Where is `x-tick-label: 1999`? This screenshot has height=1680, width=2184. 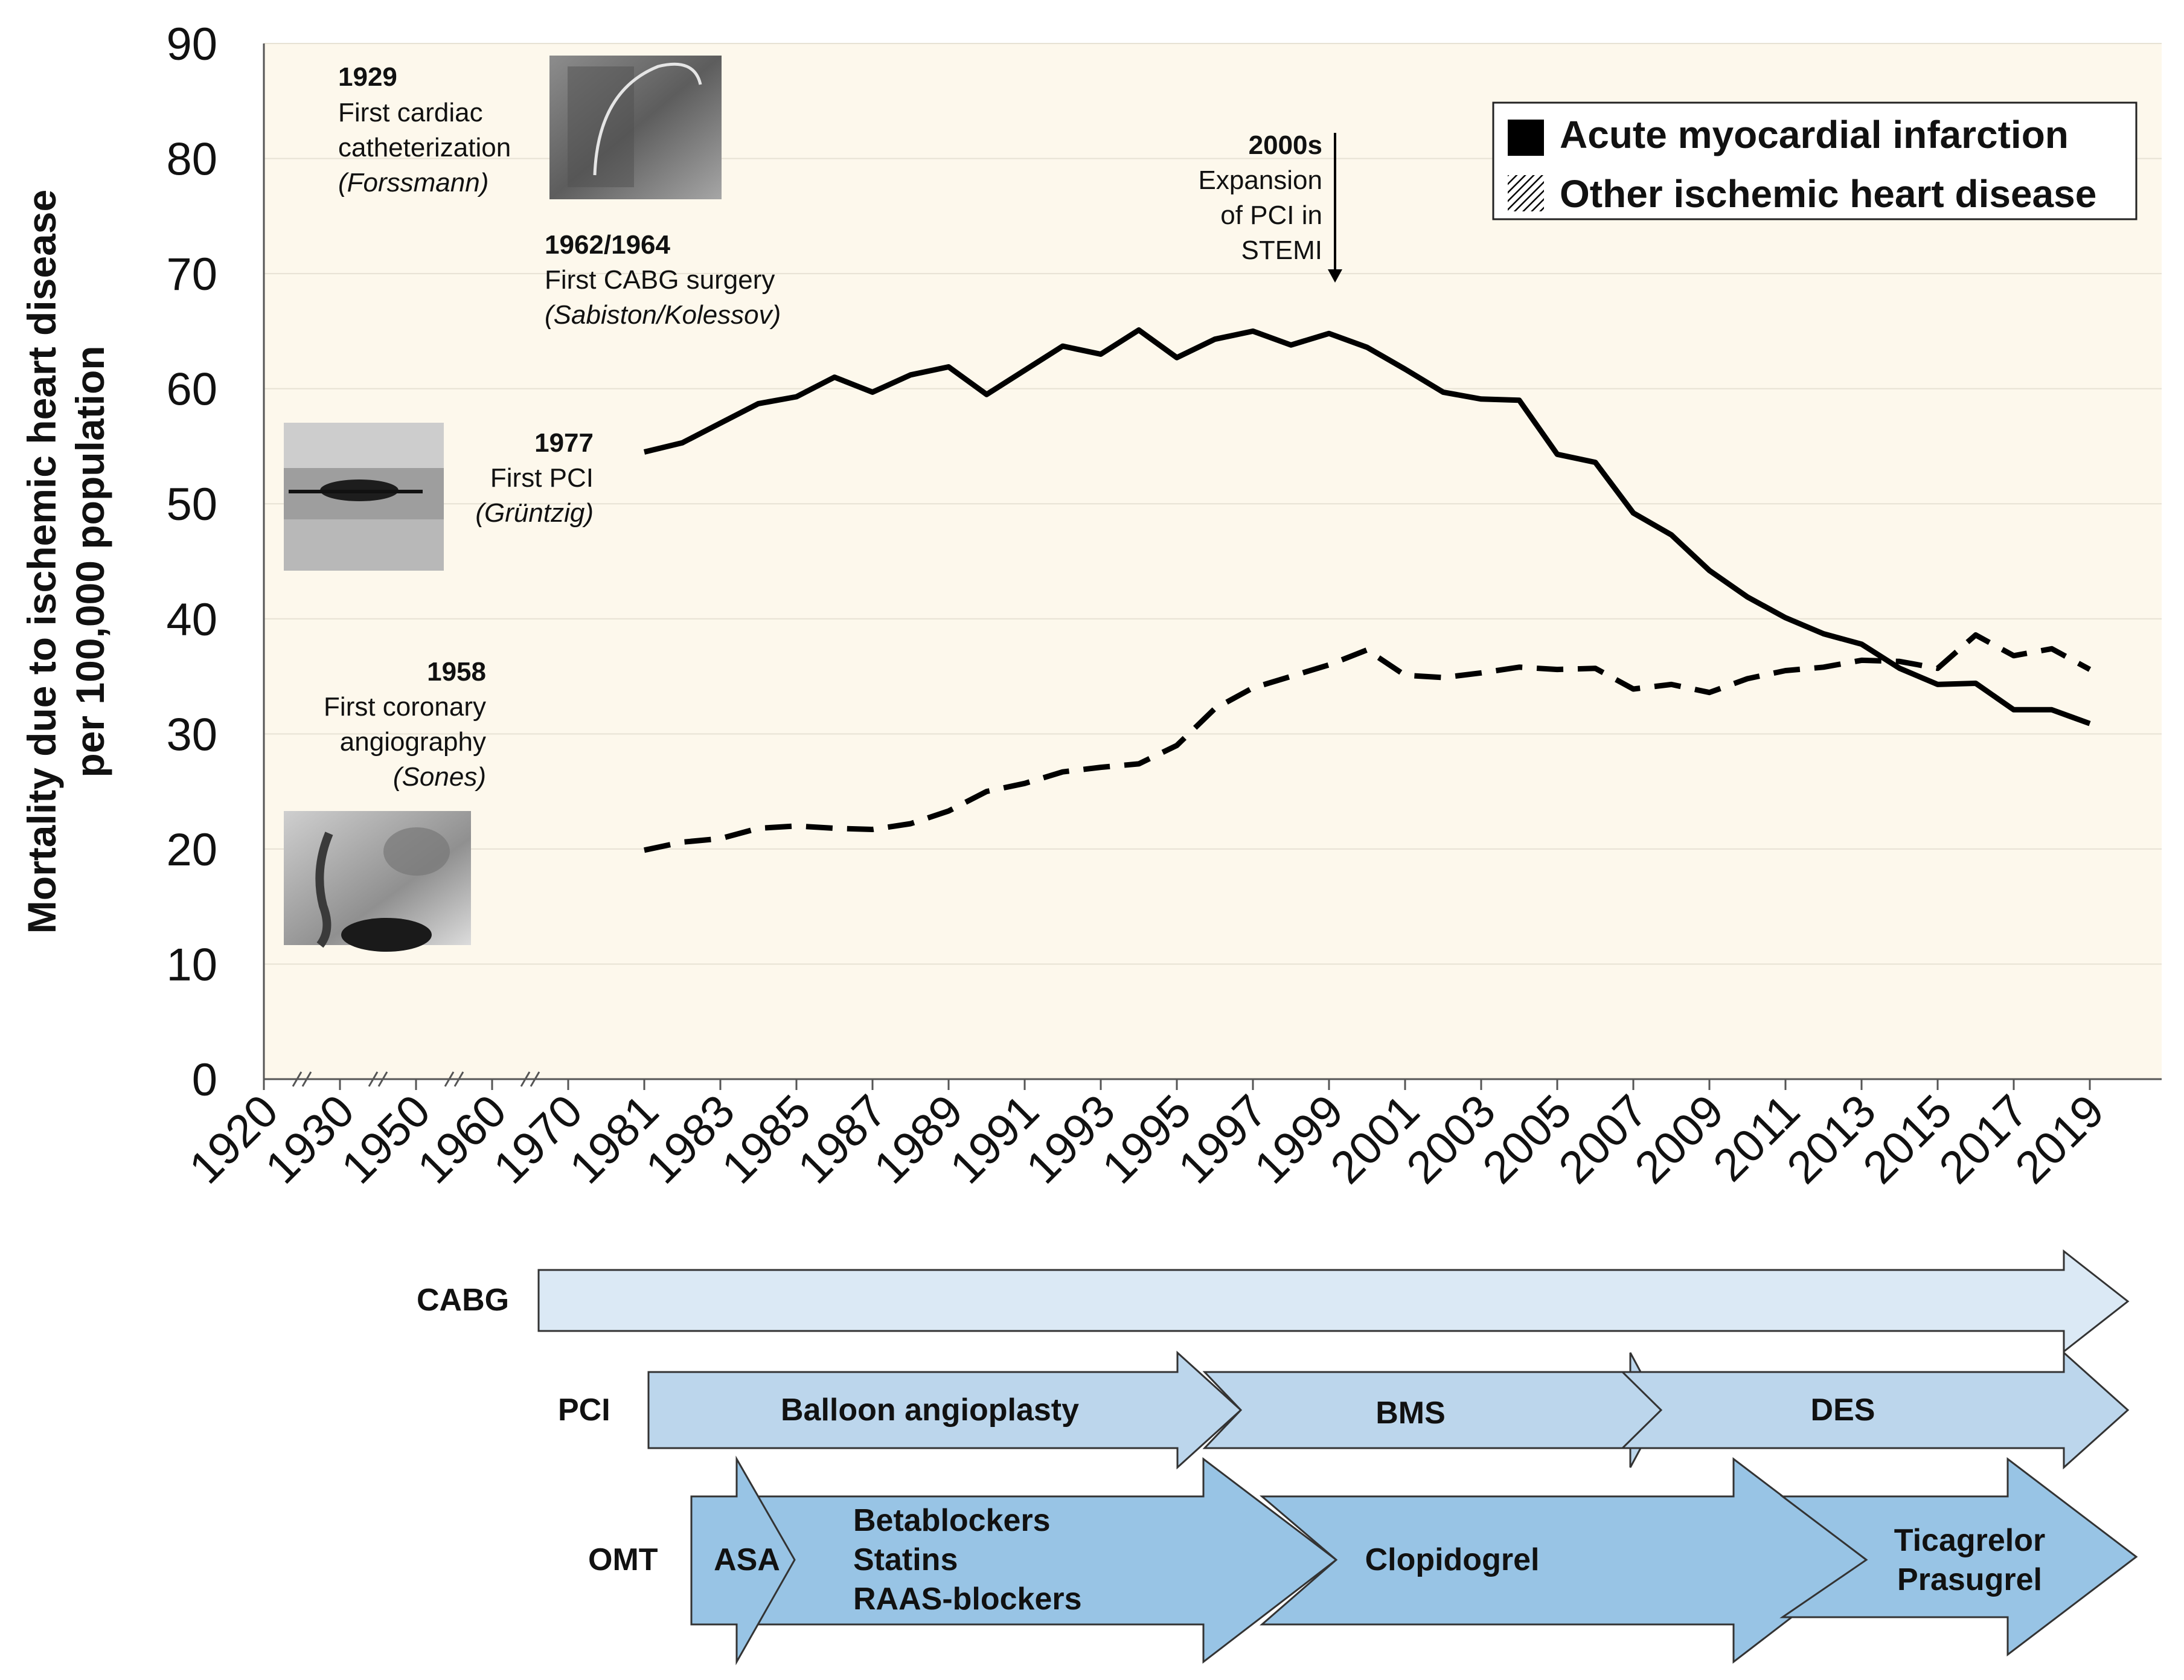
x-tick-label: 1999 is located at coordinates (1298, 1139).